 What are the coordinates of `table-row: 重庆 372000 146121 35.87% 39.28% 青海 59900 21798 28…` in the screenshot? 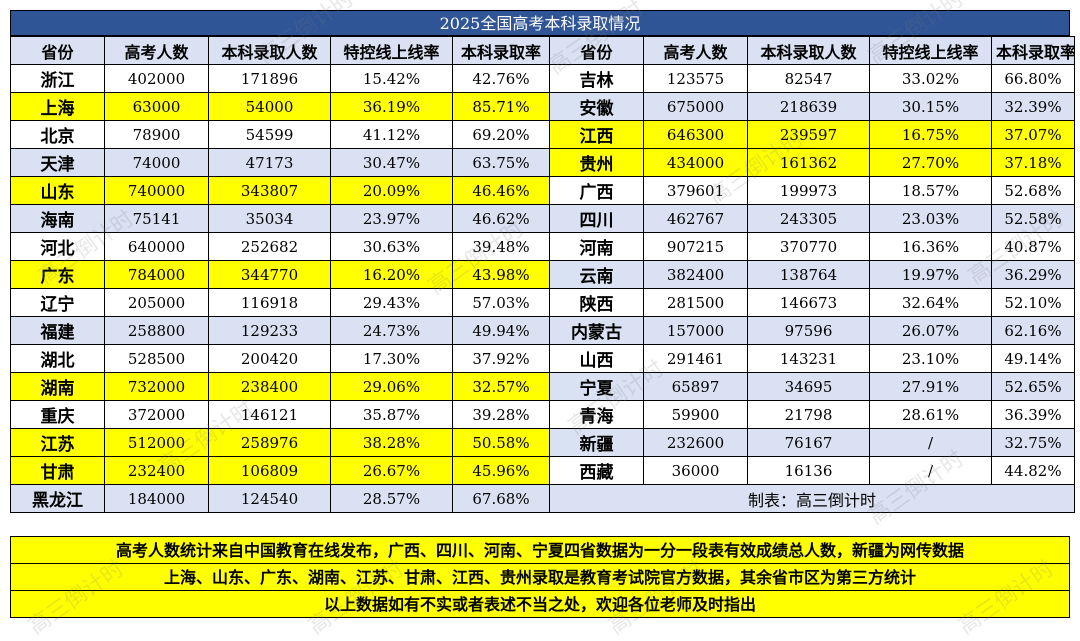 It's located at (542, 414).